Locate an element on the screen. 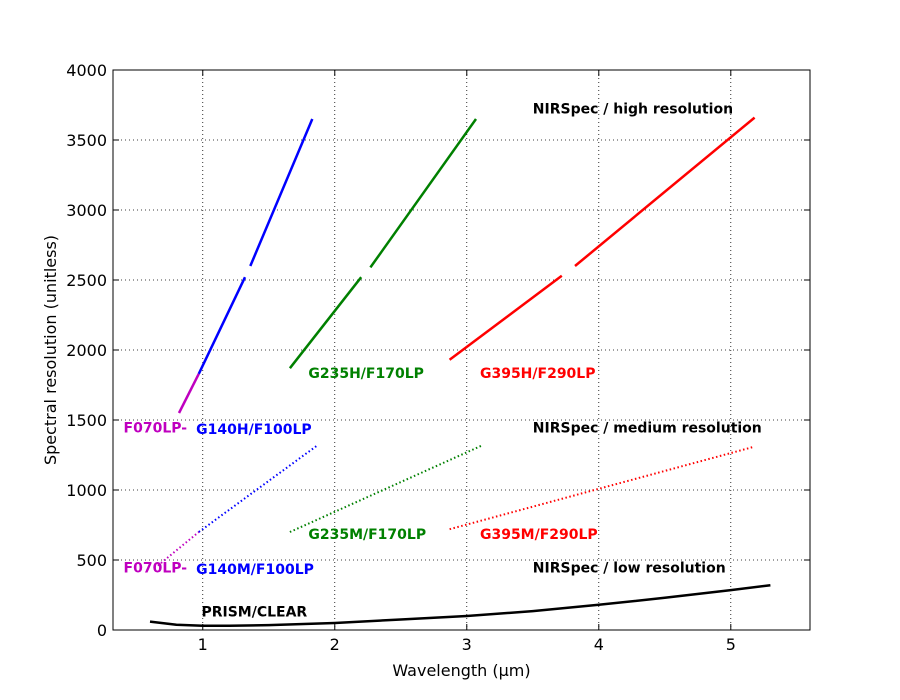  series-line-f070lp-medium is located at coordinates (178, 549).